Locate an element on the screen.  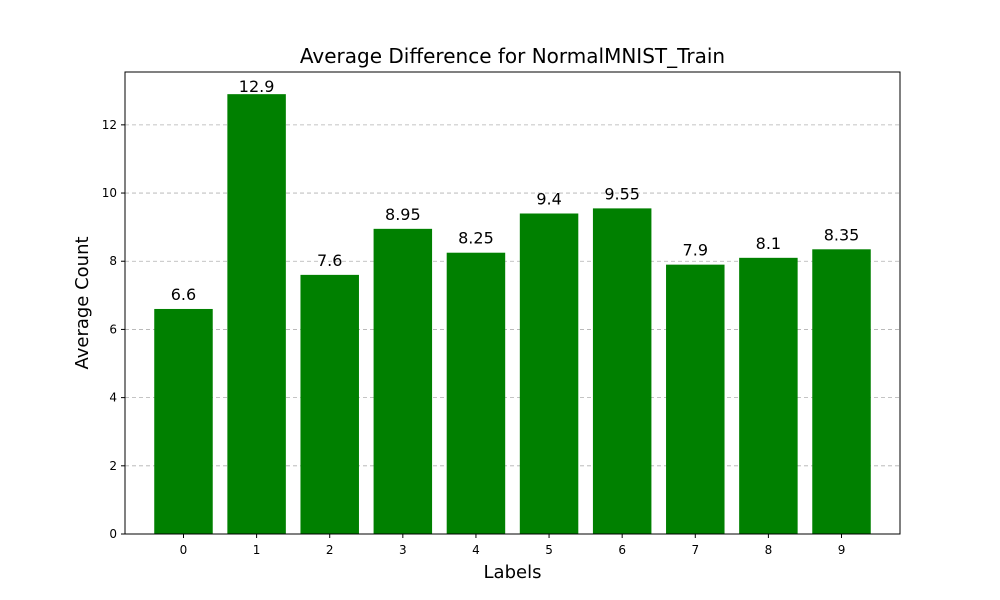
bar-value-label: 7.9 is located at coordinates (695, 250).